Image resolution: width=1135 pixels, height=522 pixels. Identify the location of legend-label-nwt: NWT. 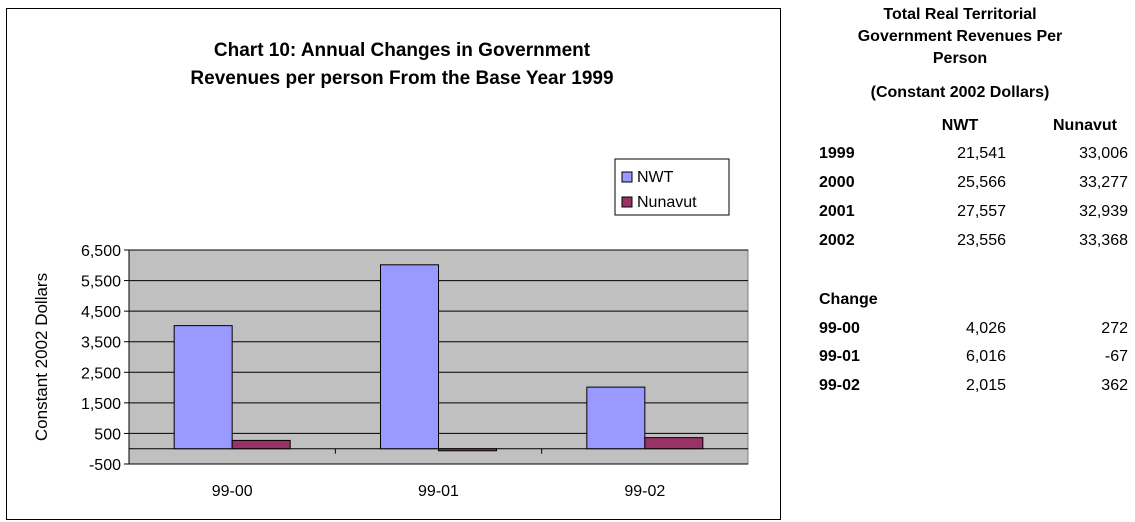
(655, 177).